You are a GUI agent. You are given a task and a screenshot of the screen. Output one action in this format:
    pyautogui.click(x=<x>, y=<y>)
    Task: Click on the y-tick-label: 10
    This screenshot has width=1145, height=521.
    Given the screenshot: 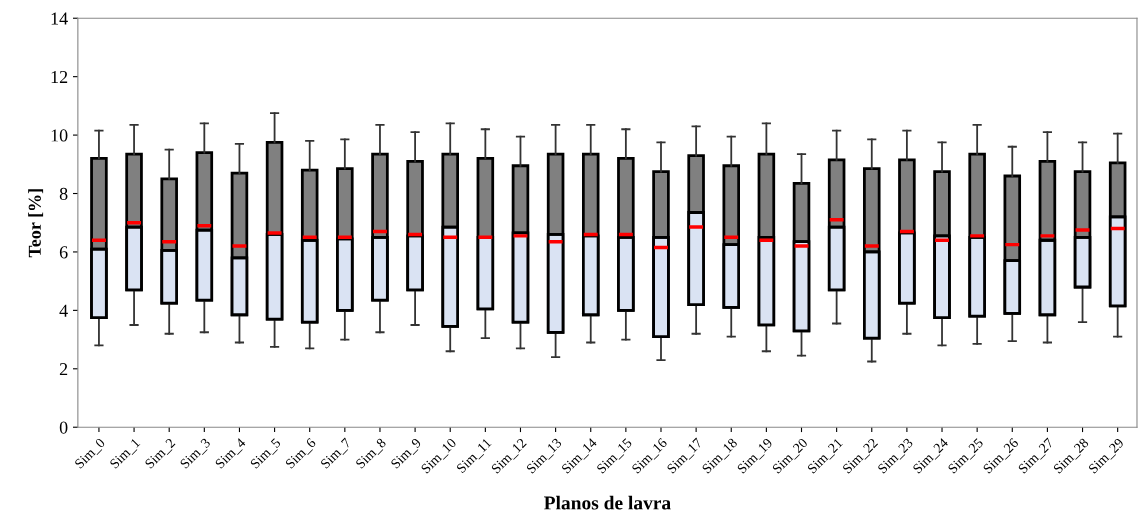 What is the action you would take?
    pyautogui.click(x=59, y=135)
    